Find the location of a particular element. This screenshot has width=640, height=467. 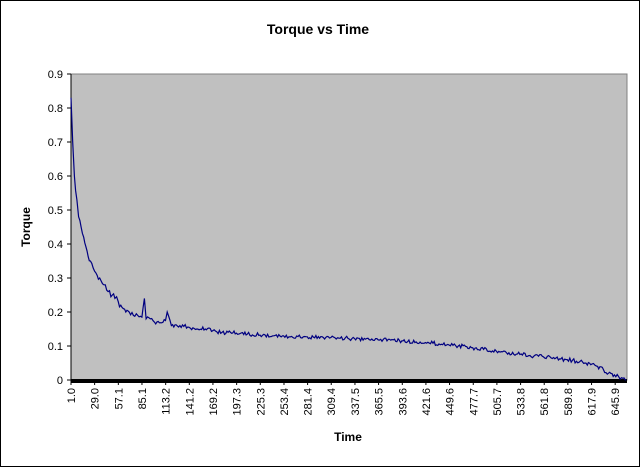

x-tick-label: 225.3 is located at coordinates (261, 402).